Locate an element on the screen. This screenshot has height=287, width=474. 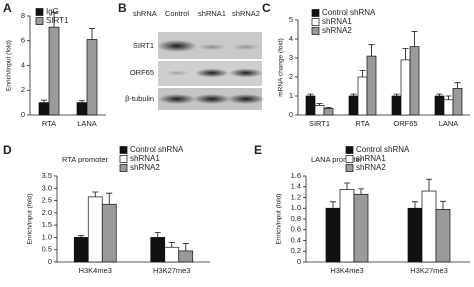
y-tick-label: 3.0 is located at coordinates (47, 187).